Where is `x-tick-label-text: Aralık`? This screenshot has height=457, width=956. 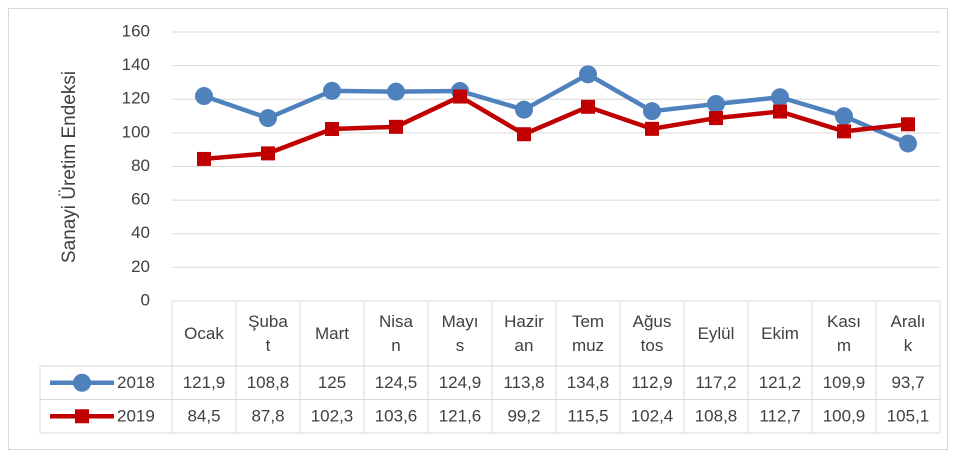 x-tick-label-text: Aralık is located at coordinates (908, 333).